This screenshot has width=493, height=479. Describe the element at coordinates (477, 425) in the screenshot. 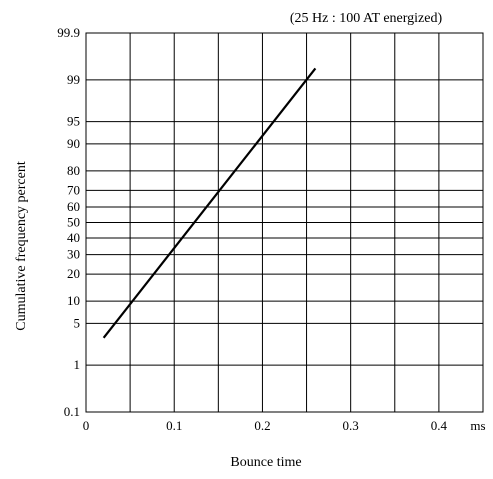

I see `x-unit-label: ms` at that location.